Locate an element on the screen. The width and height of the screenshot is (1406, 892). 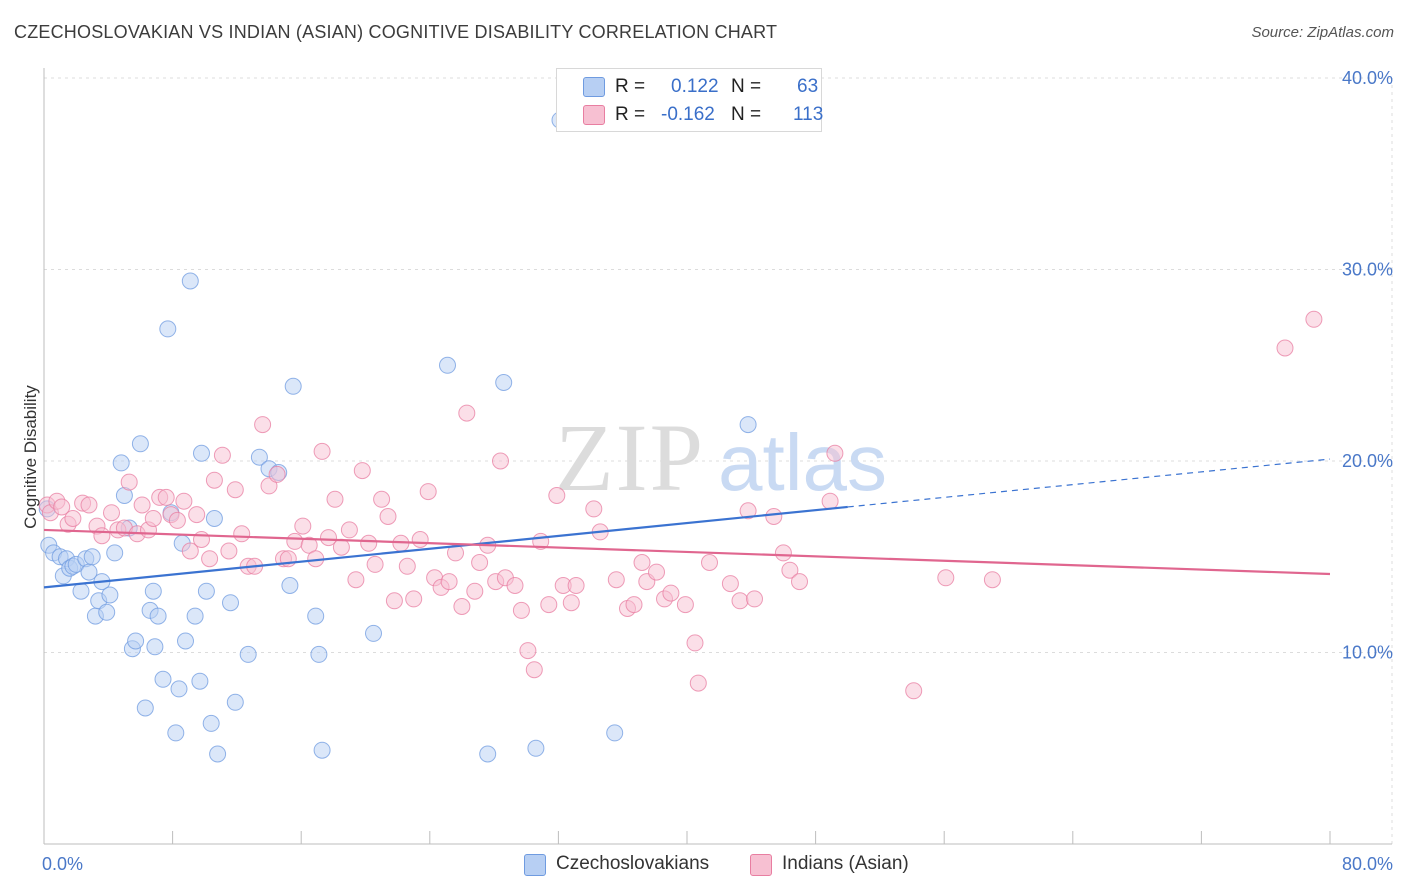
x-tick-label-min: 0.0% is located at coordinates (62, 864).